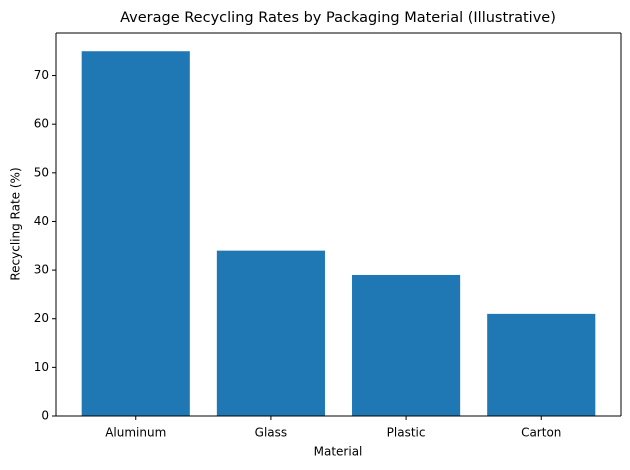 The width and height of the screenshot is (630, 470). I want to click on x-tick-label: Carton, so click(541, 433).